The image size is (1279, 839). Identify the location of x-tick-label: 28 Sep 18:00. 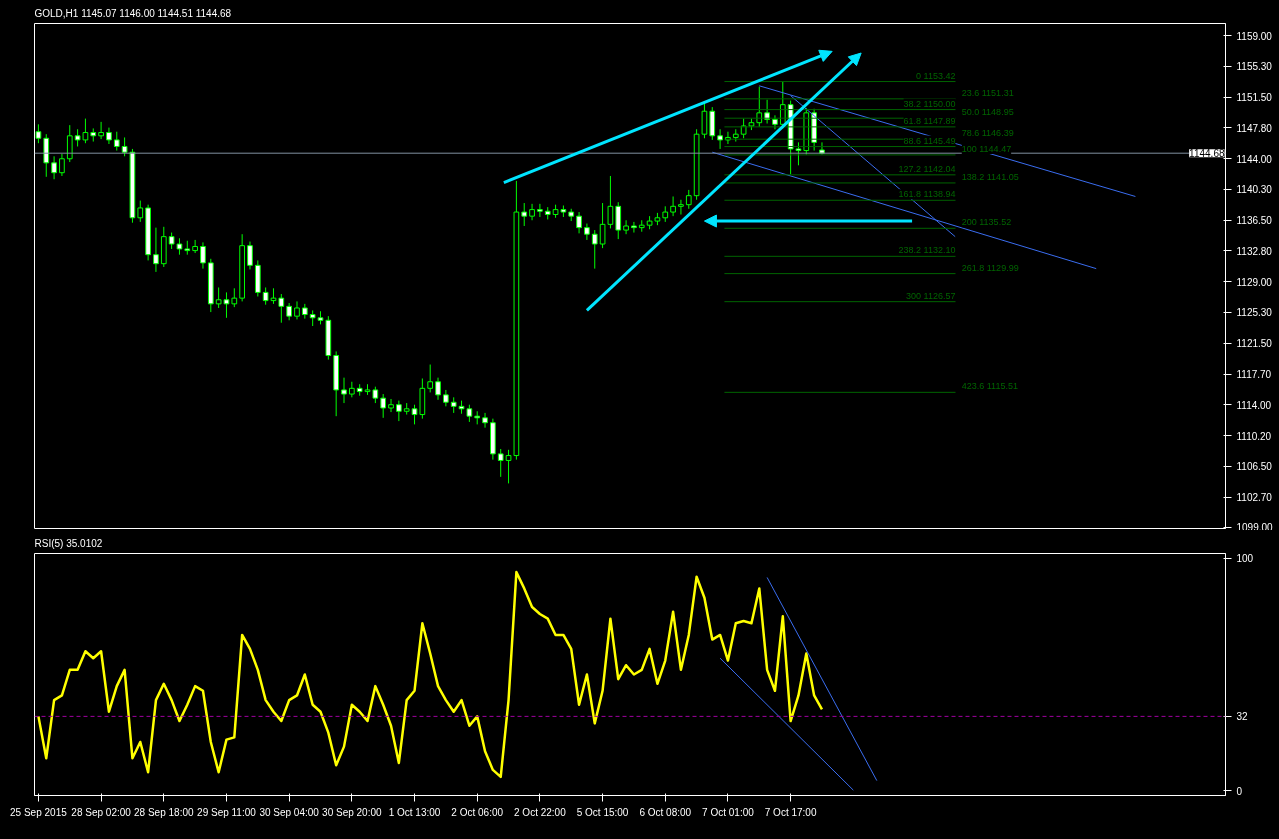
(164, 812).